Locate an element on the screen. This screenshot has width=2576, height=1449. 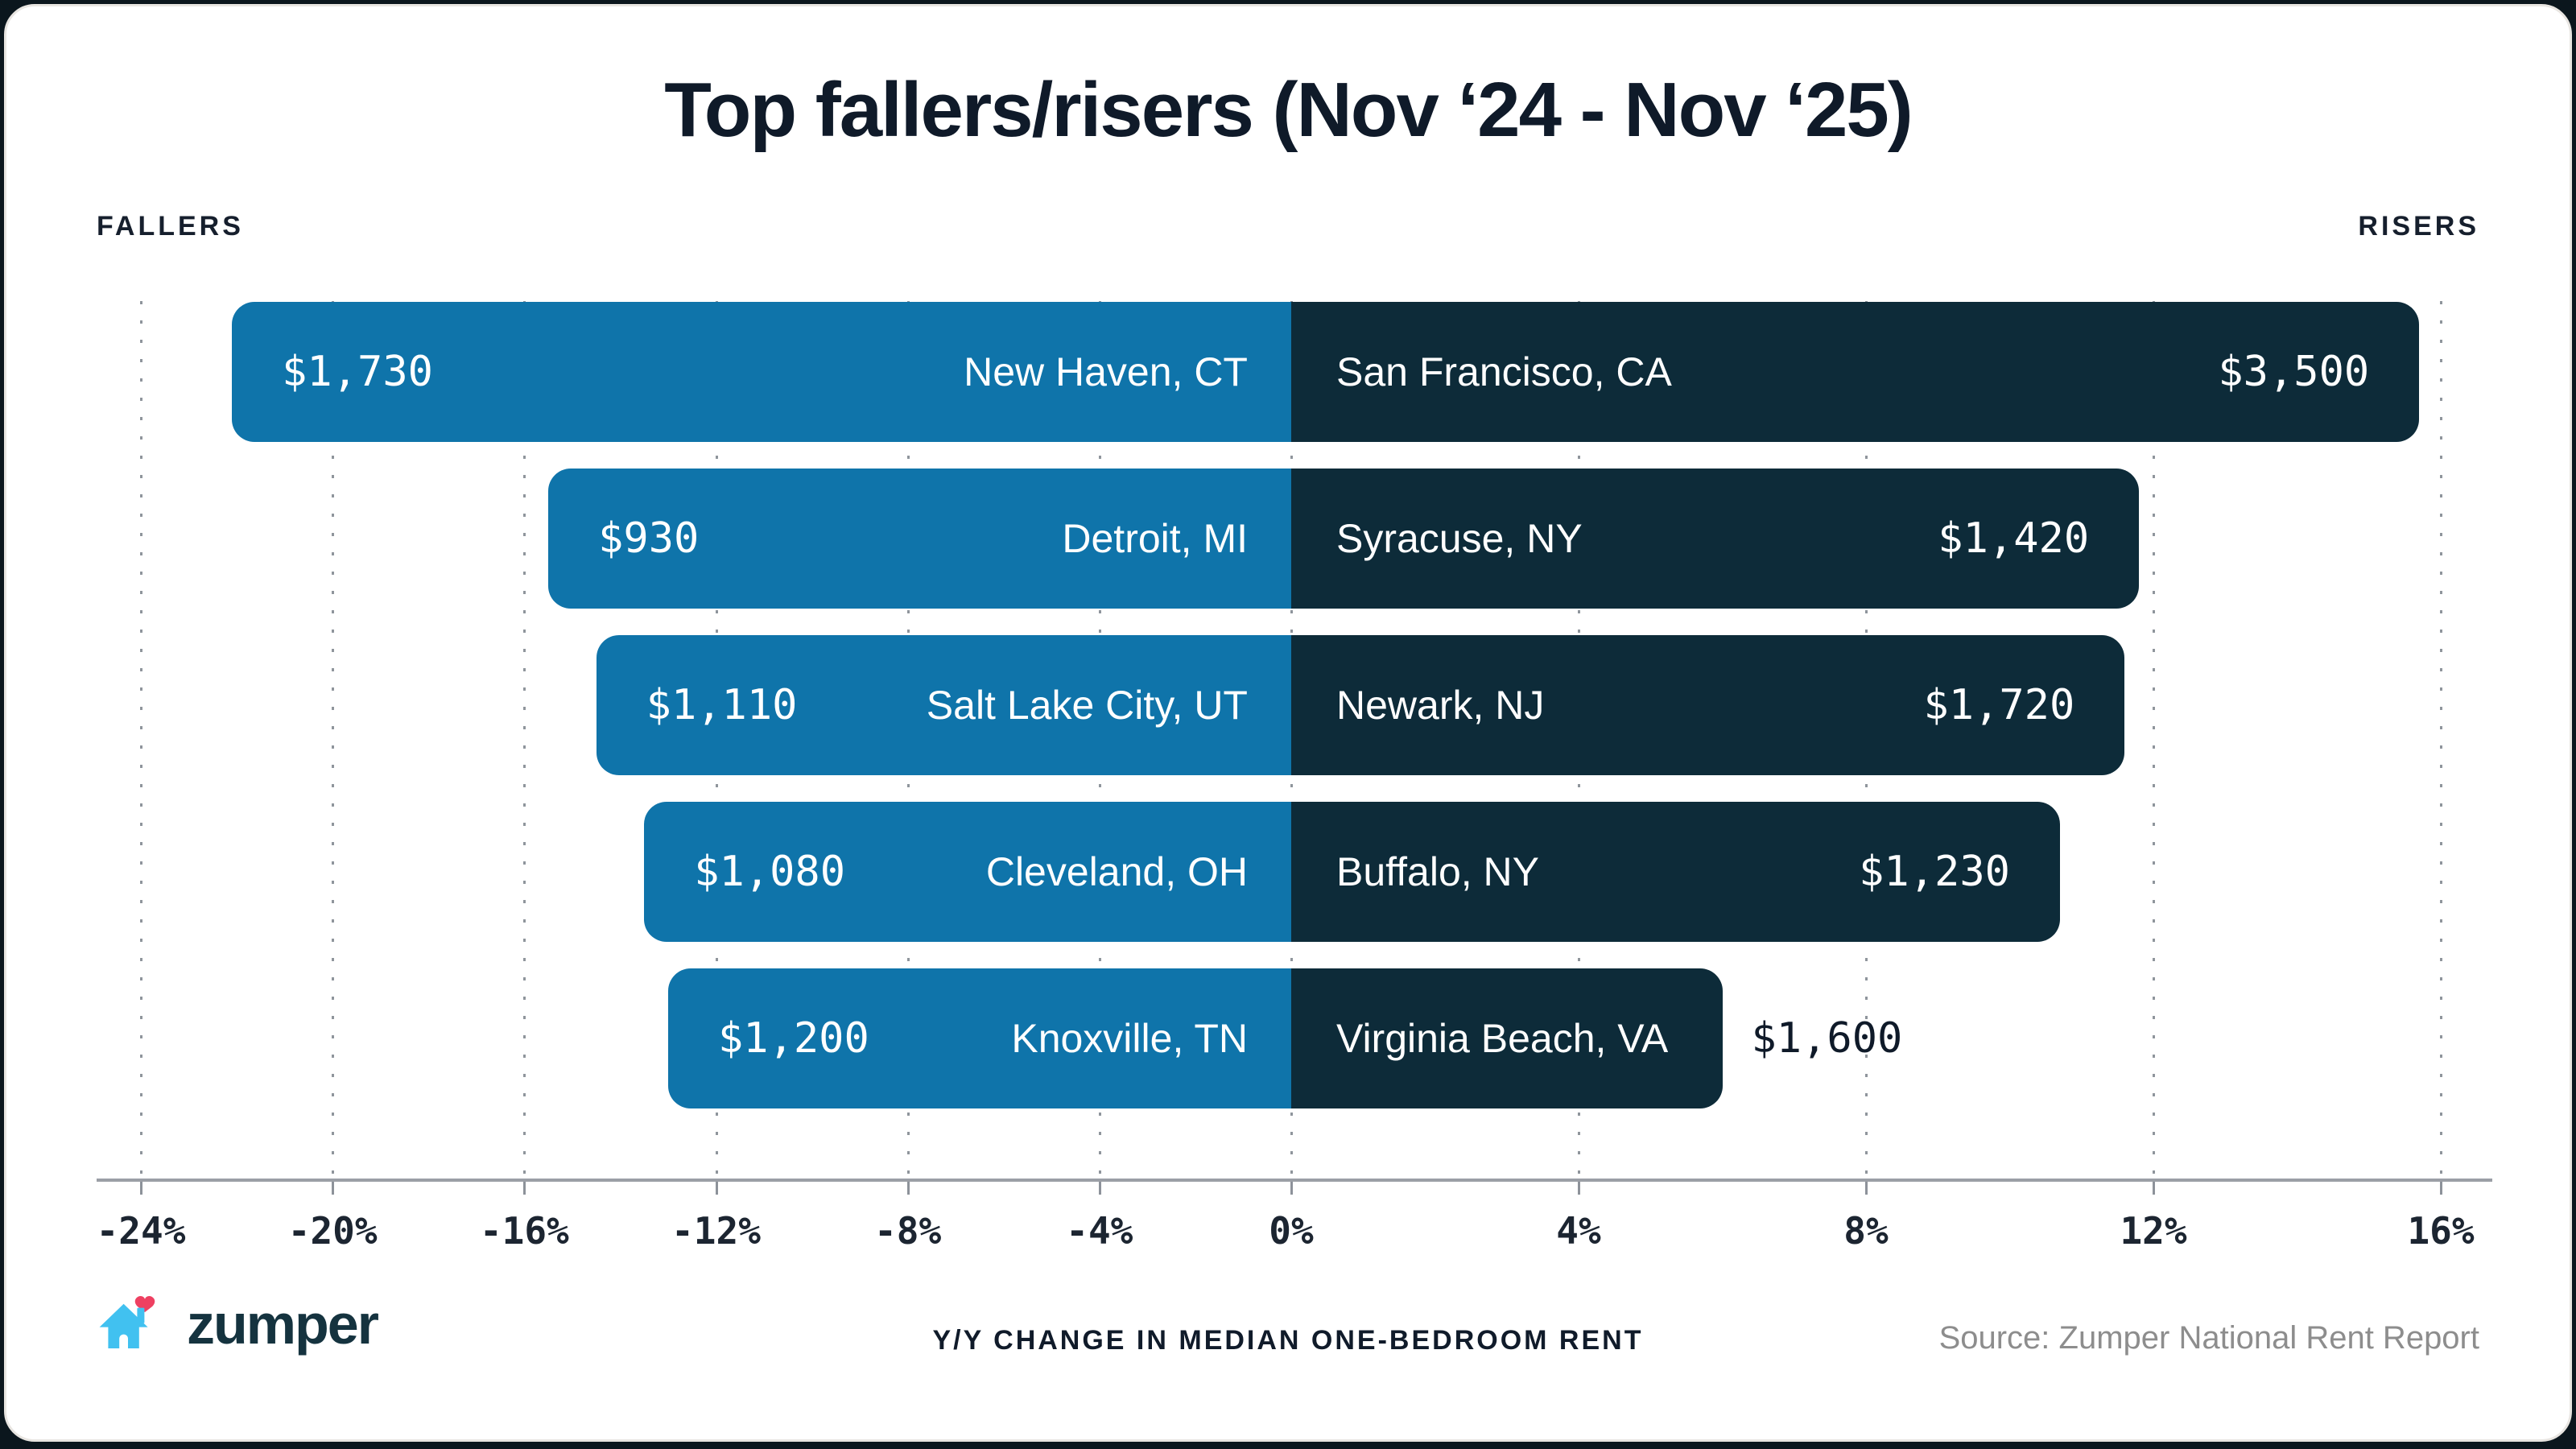
x-axis-tick-label: 16% is located at coordinates (2441, 1231).